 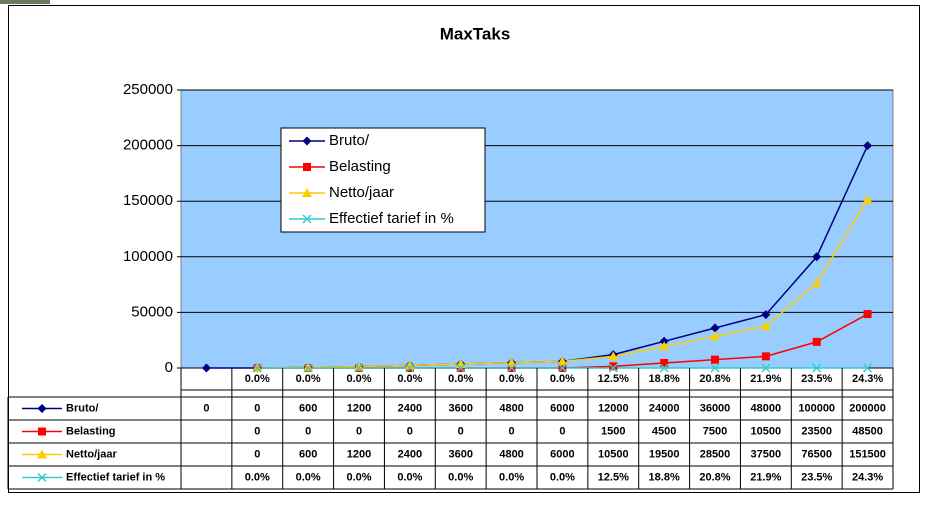 What do you see at coordinates (714, 379) in the screenshot?
I see `category-label: 20.8%` at bounding box center [714, 379].